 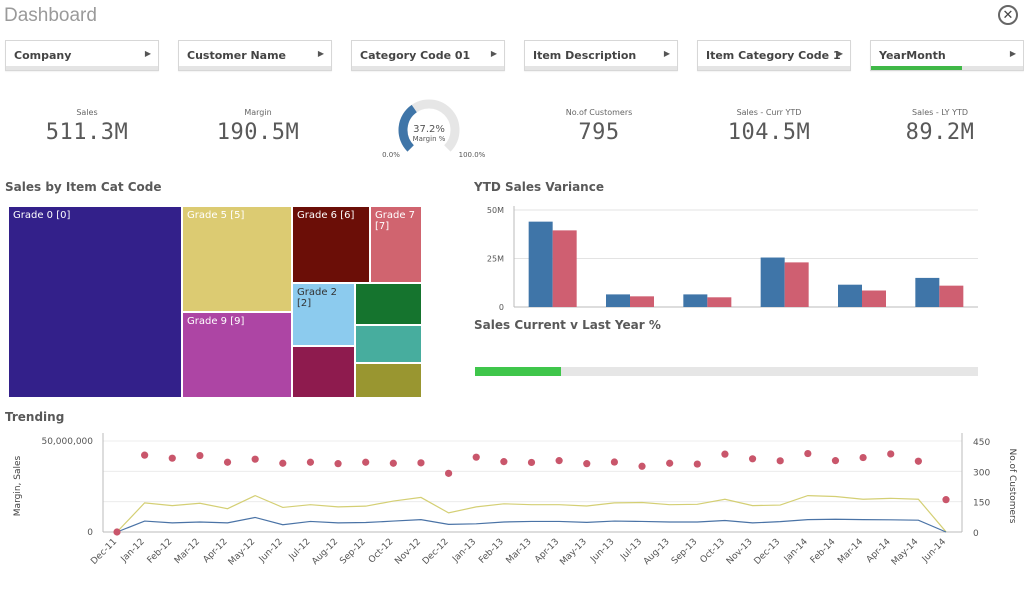 I want to click on kpi-label: Sales, so click(x=87, y=112).